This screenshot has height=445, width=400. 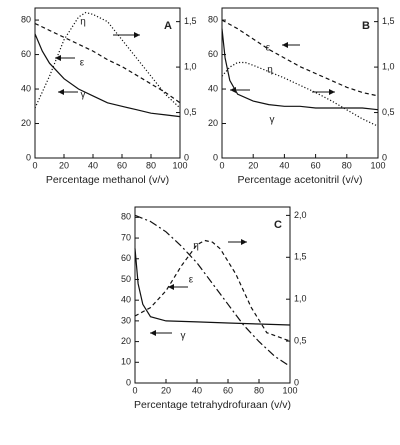 What do you see at coordinates (126, 362) in the screenshot?
I see `y-tick-label: 10` at bounding box center [126, 362].